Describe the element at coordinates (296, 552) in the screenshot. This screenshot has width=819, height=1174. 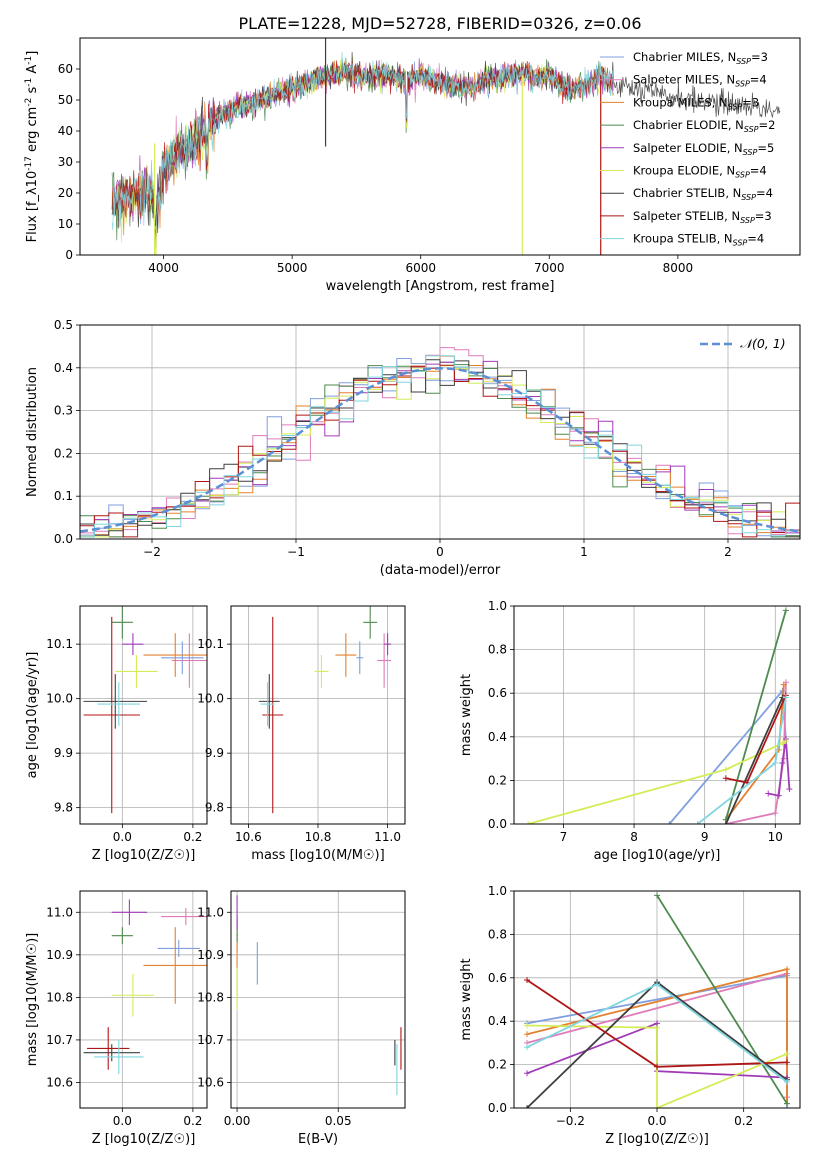
I see `x-tick-label: −1` at that location.